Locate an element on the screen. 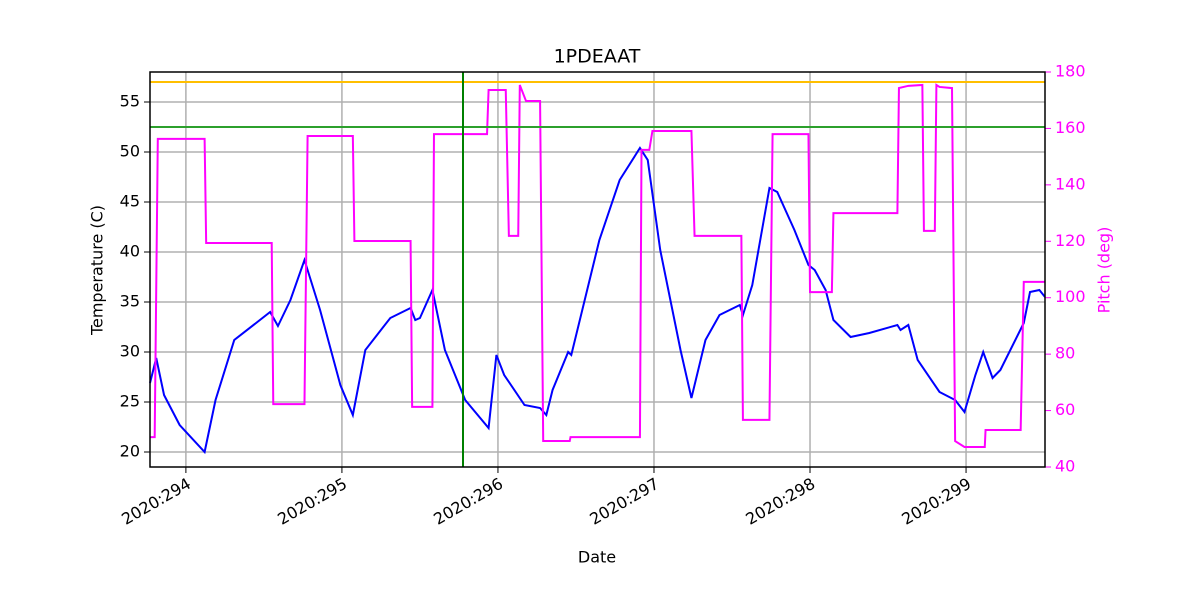  y-tick-label: 45 is located at coordinates (130, 201).